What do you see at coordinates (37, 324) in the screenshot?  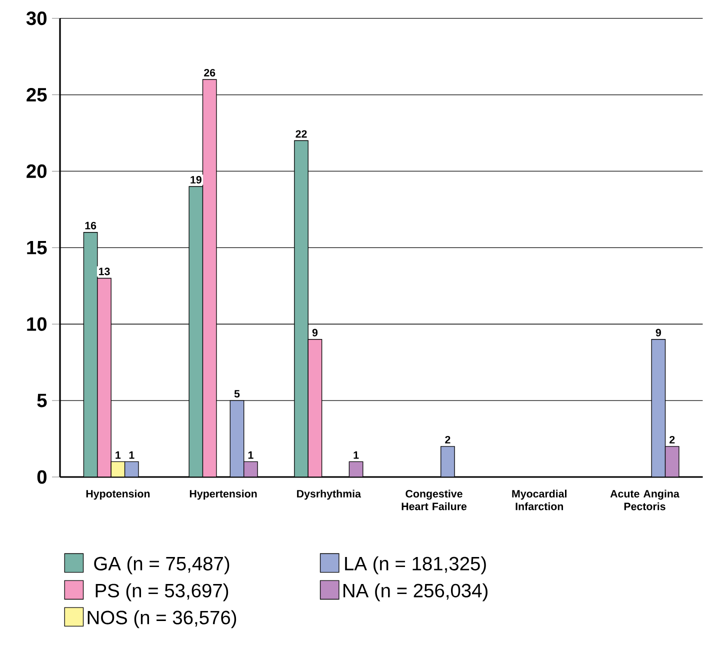 I see `y-tick-label: 10` at bounding box center [37, 324].